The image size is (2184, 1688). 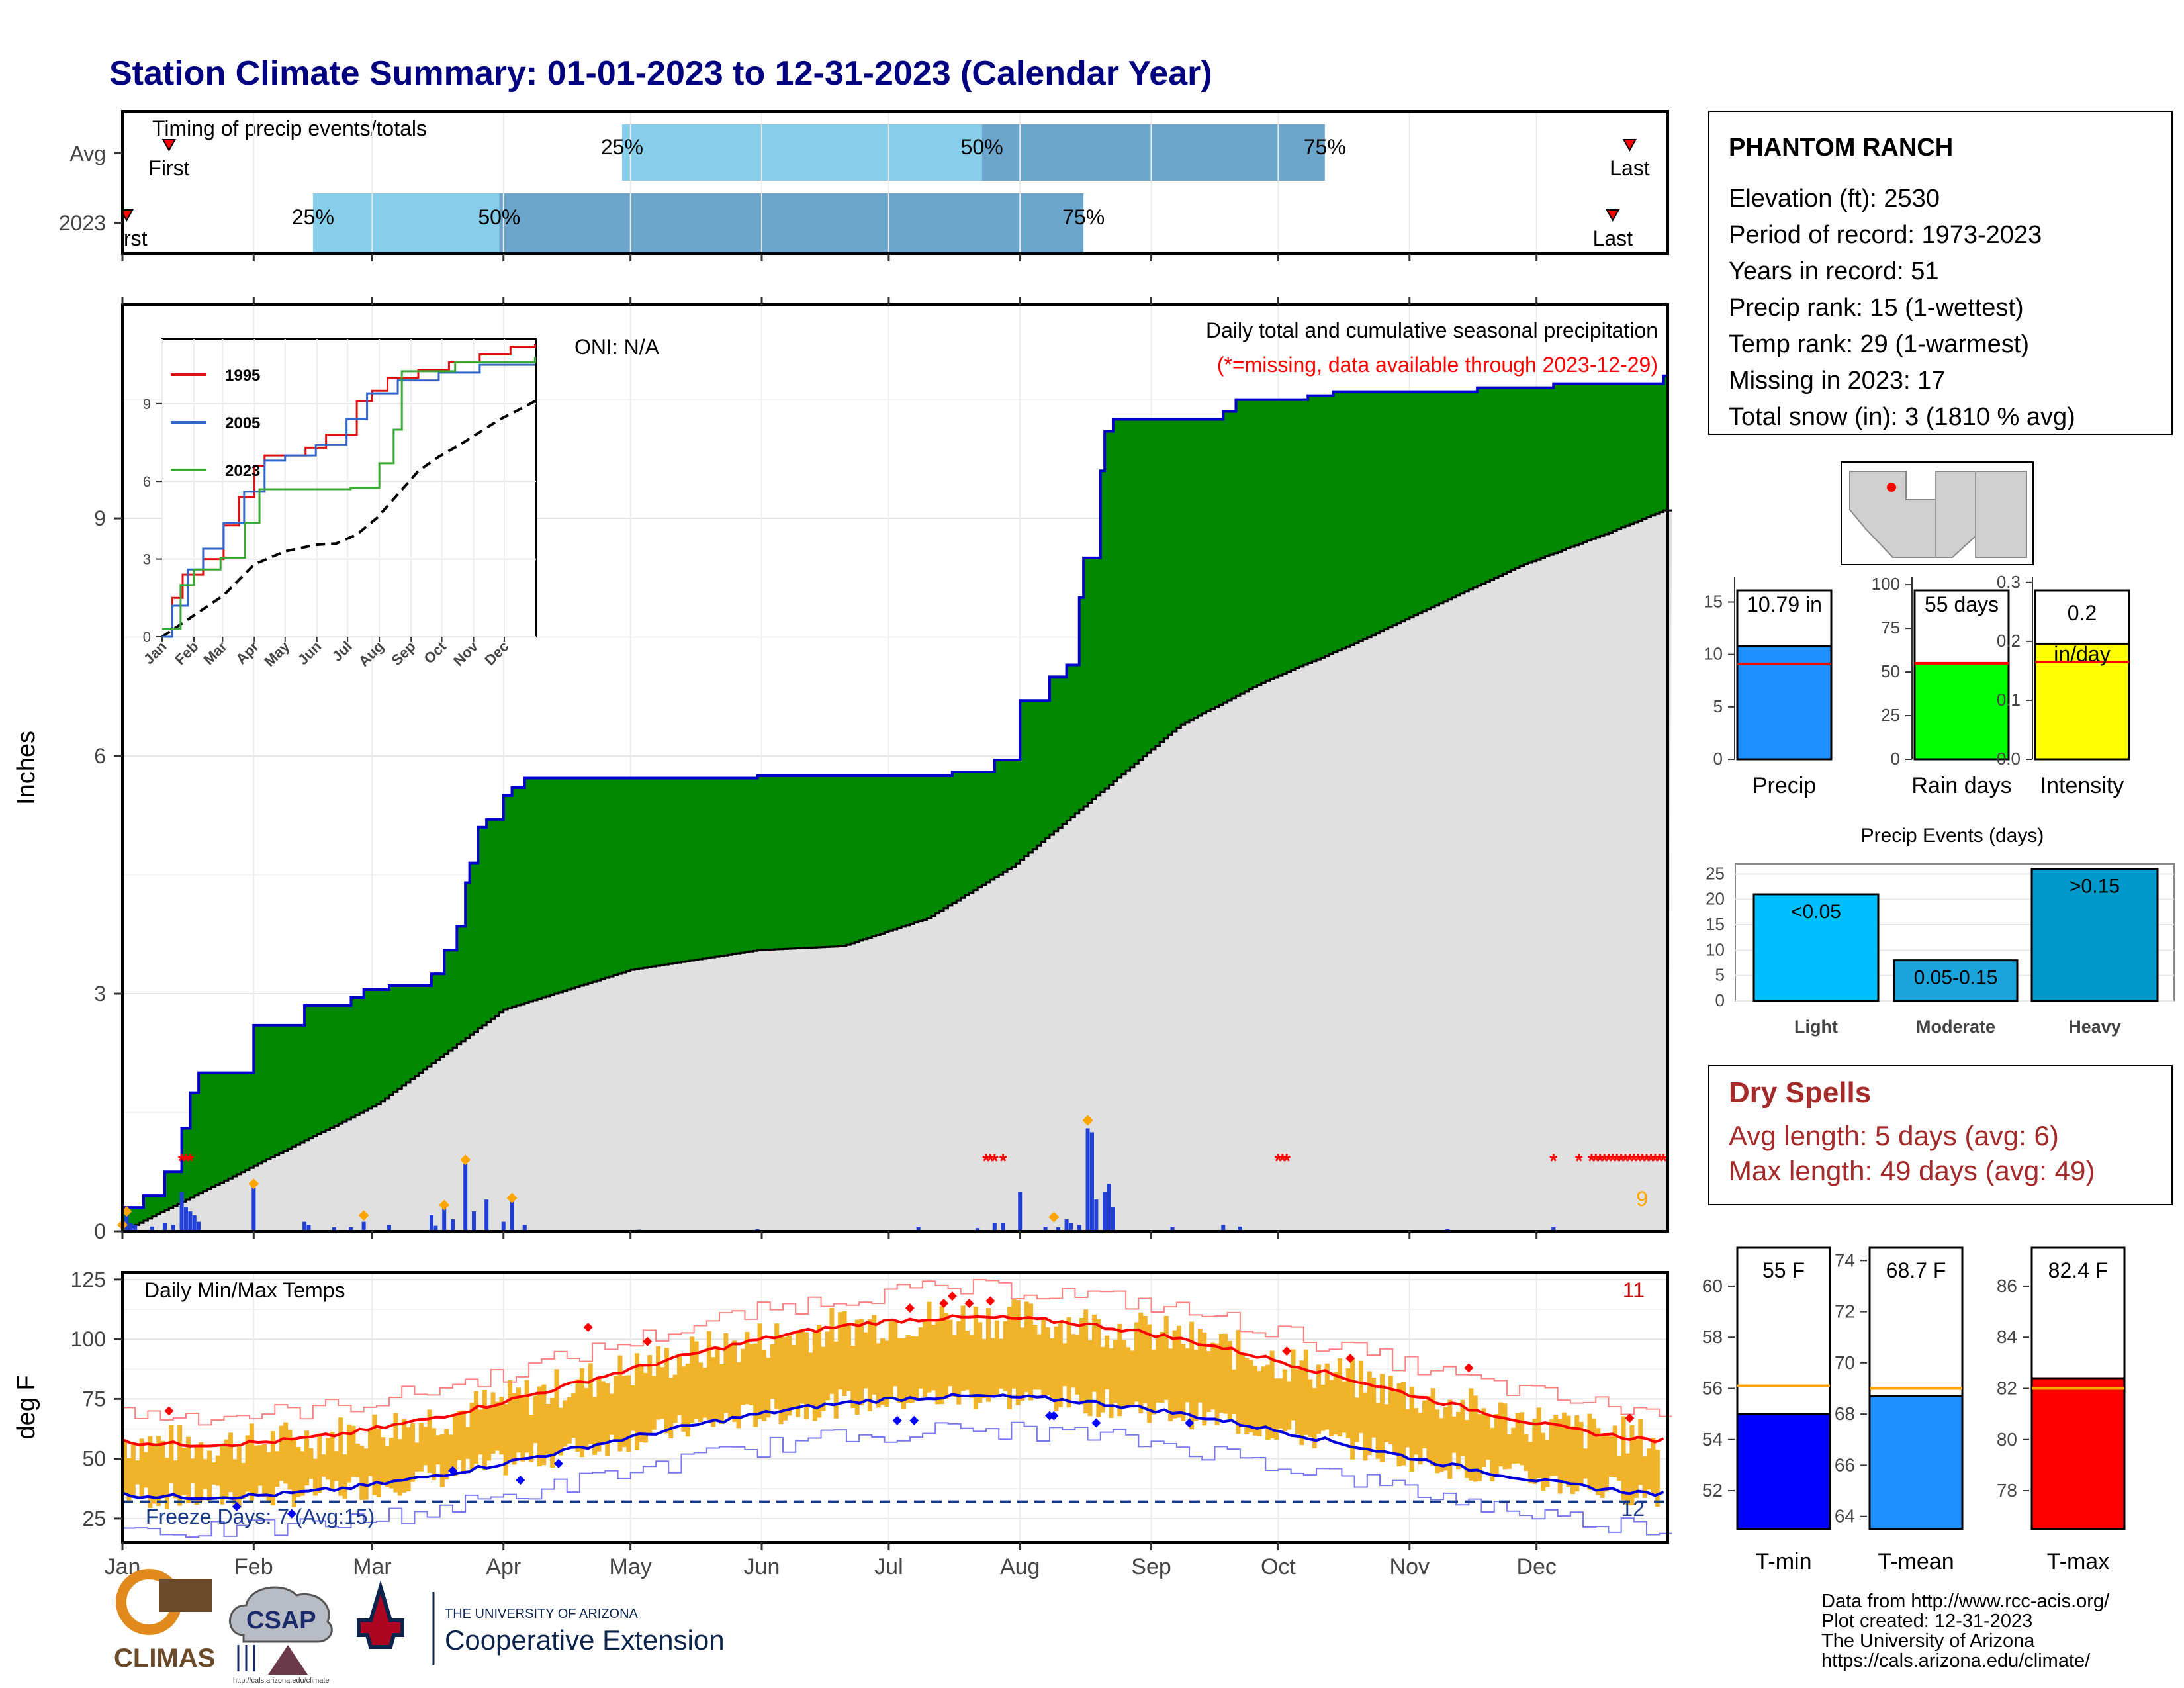 I want to click on tsummary-ytick: 72, so click(x=1845, y=1311).